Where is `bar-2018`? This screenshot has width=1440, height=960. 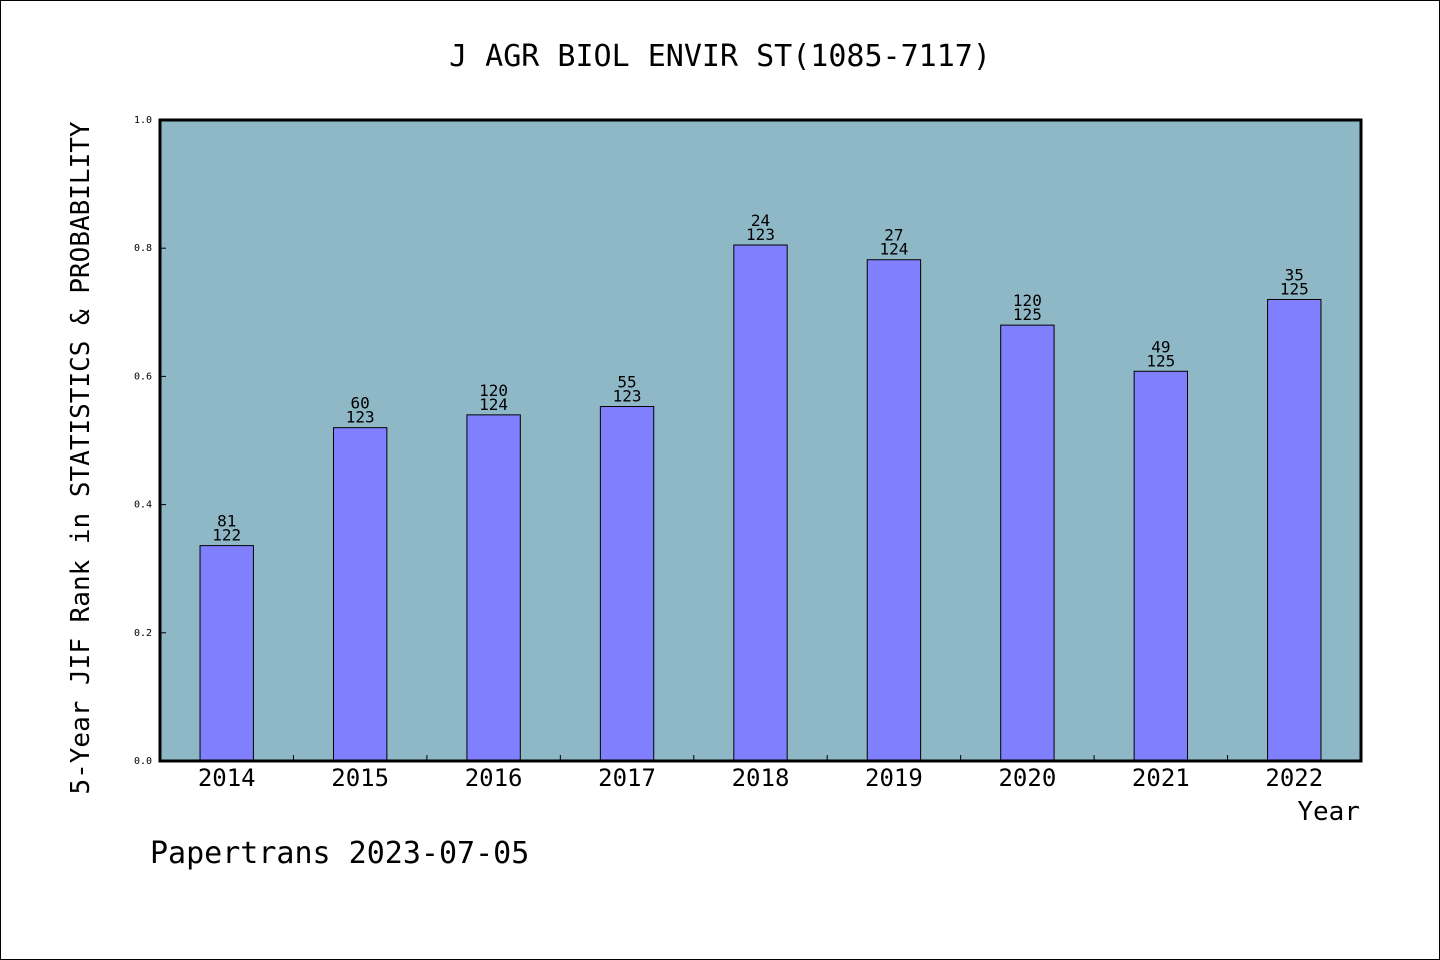 bar-2018 is located at coordinates (760, 503).